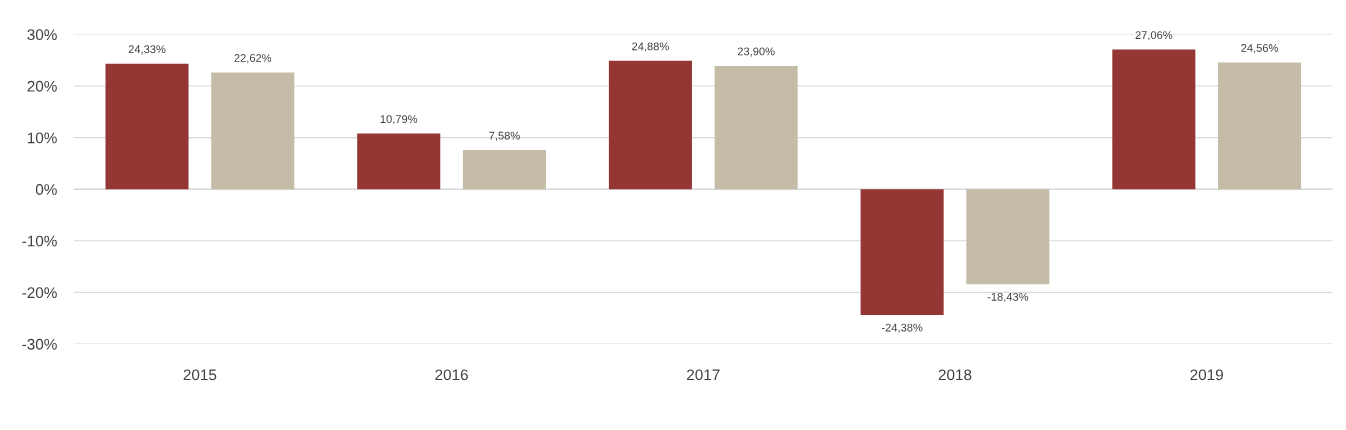  I want to click on y-tick-label: -30%, so click(39, 344).